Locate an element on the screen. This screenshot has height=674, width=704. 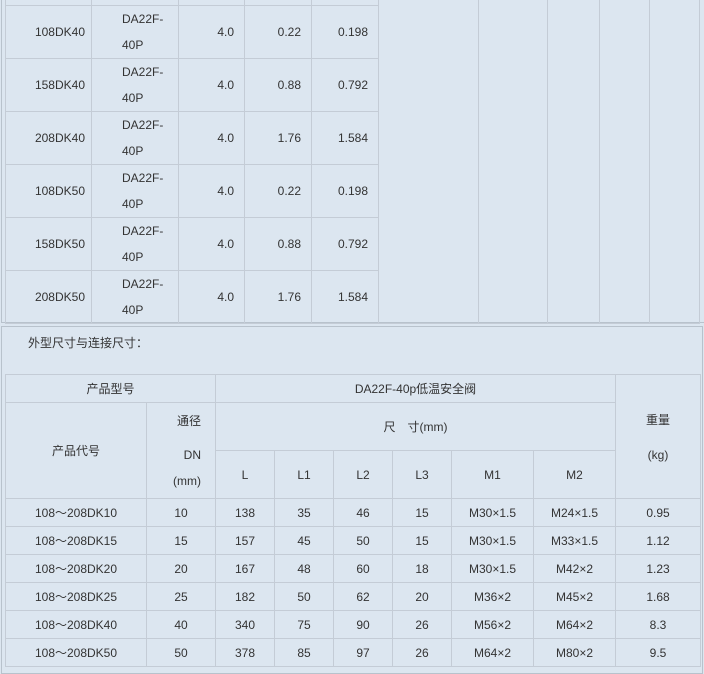
header-size: 尺 寸(mm) is located at coordinates (415, 426).